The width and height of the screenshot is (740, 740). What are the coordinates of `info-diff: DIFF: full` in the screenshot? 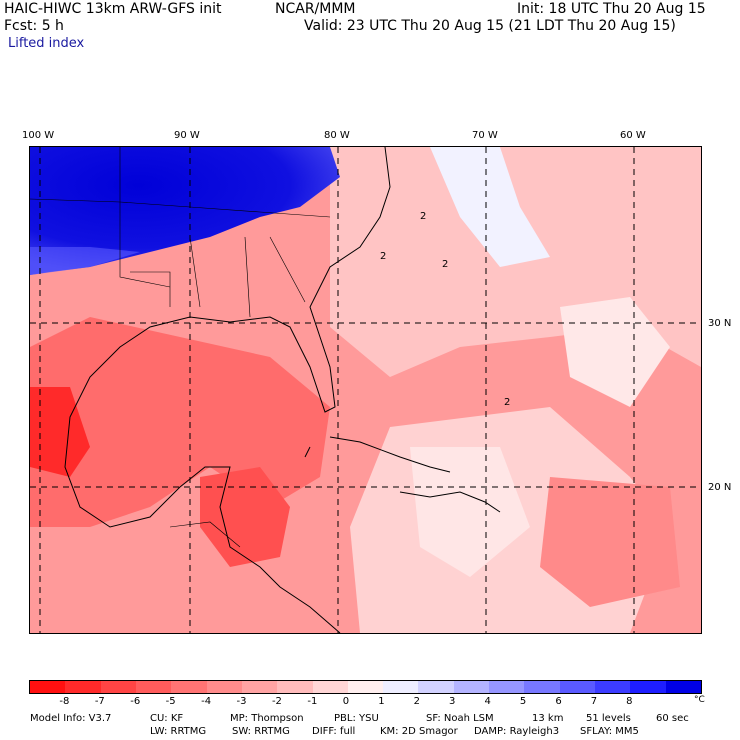 It's located at (334, 731).